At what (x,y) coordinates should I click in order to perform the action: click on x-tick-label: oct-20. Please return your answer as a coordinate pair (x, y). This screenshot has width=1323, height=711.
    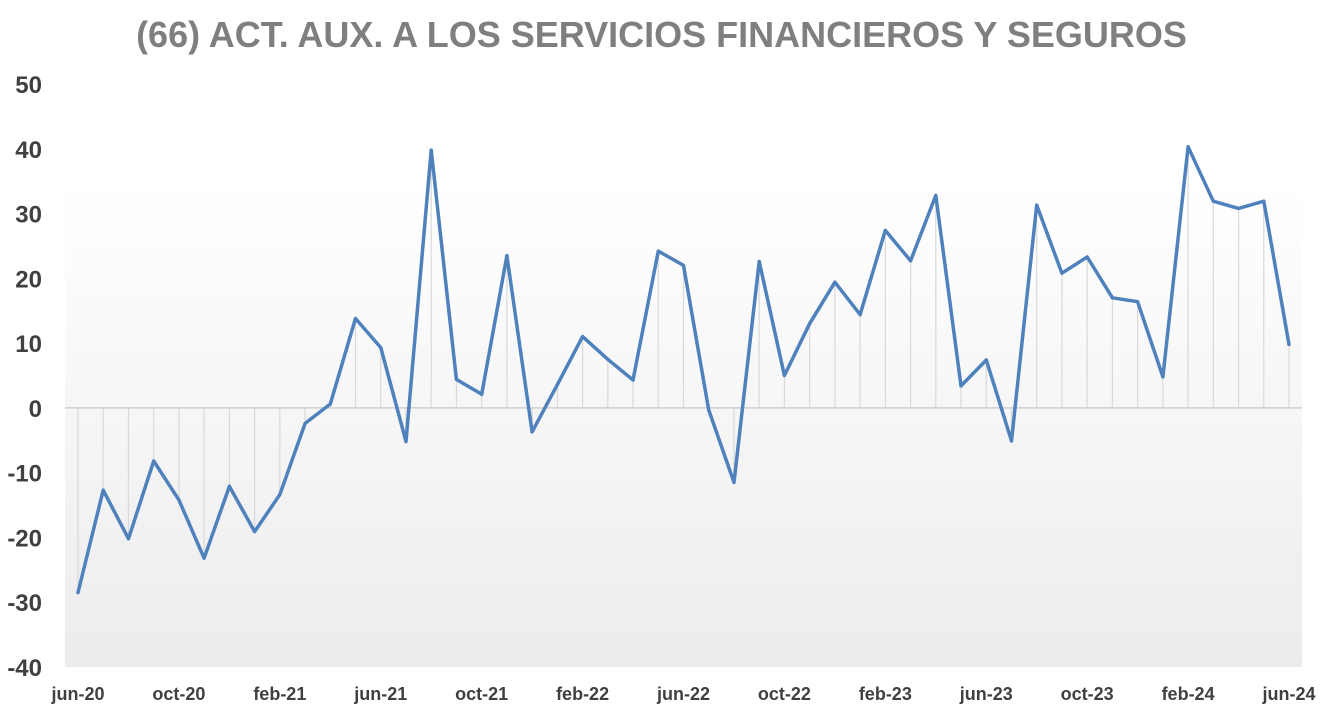
    Looking at the image, I should click on (178, 694).